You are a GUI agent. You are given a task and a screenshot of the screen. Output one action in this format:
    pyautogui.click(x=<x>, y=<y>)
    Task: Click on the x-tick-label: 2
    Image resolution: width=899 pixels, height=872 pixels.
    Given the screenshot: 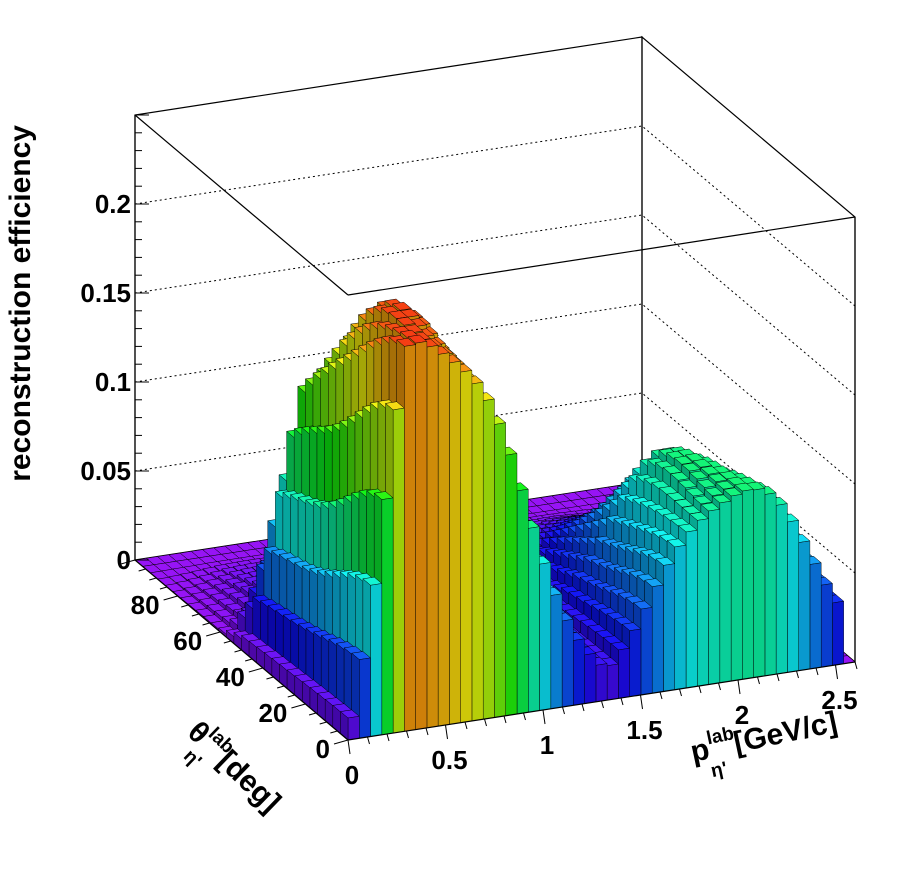 What is the action you would take?
    pyautogui.click(x=742, y=715)
    